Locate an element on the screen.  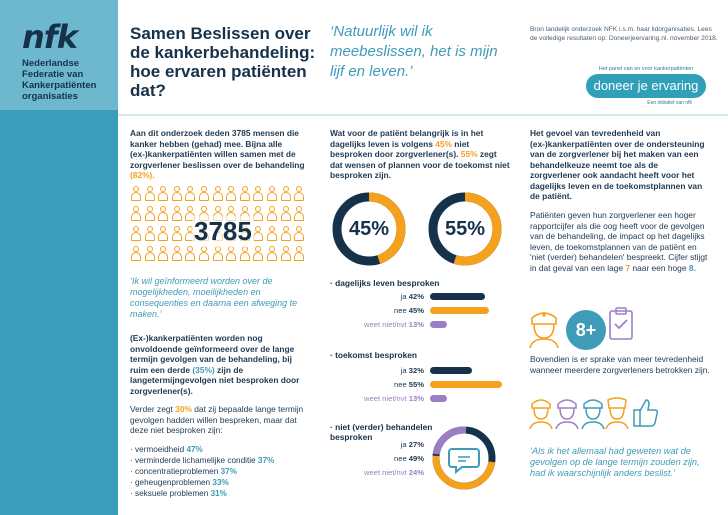
doctor-3-icon is located at coordinates (593, 414).